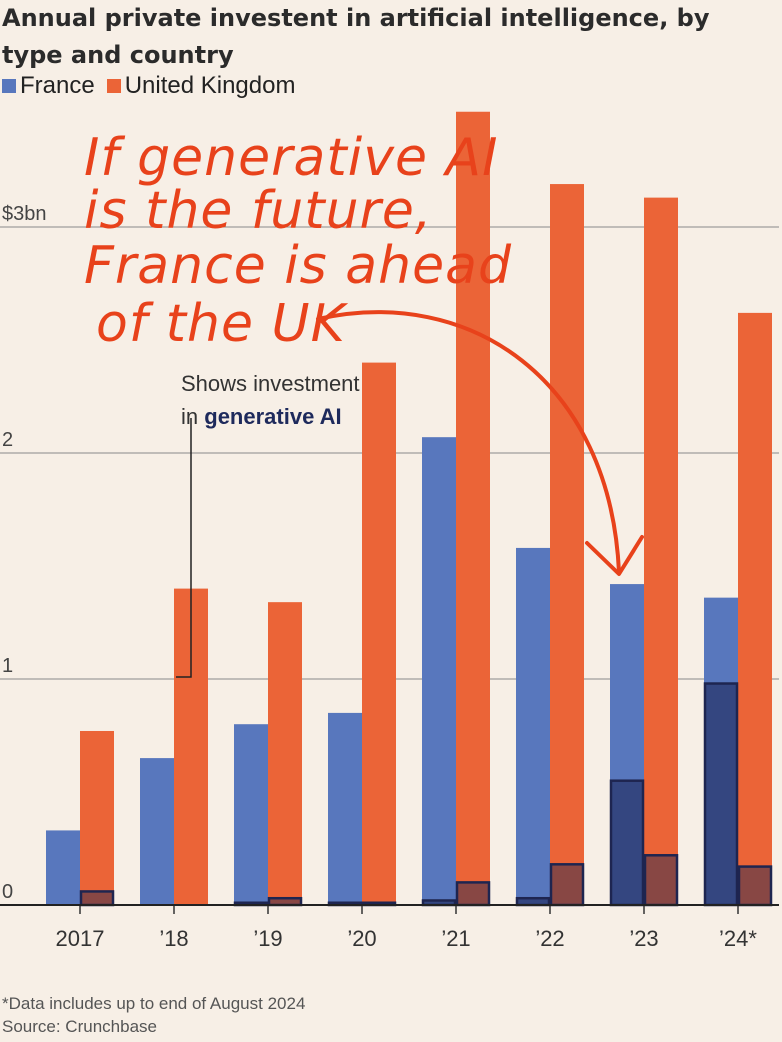  I want to click on annotation-arrow-shaft, so click(468, 442).